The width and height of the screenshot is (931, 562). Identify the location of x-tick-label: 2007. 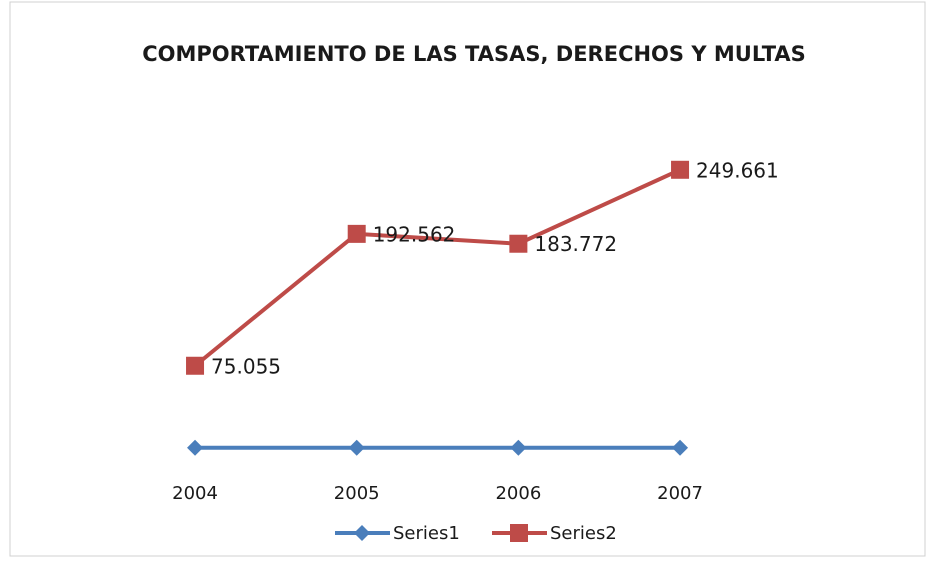
(680, 493).